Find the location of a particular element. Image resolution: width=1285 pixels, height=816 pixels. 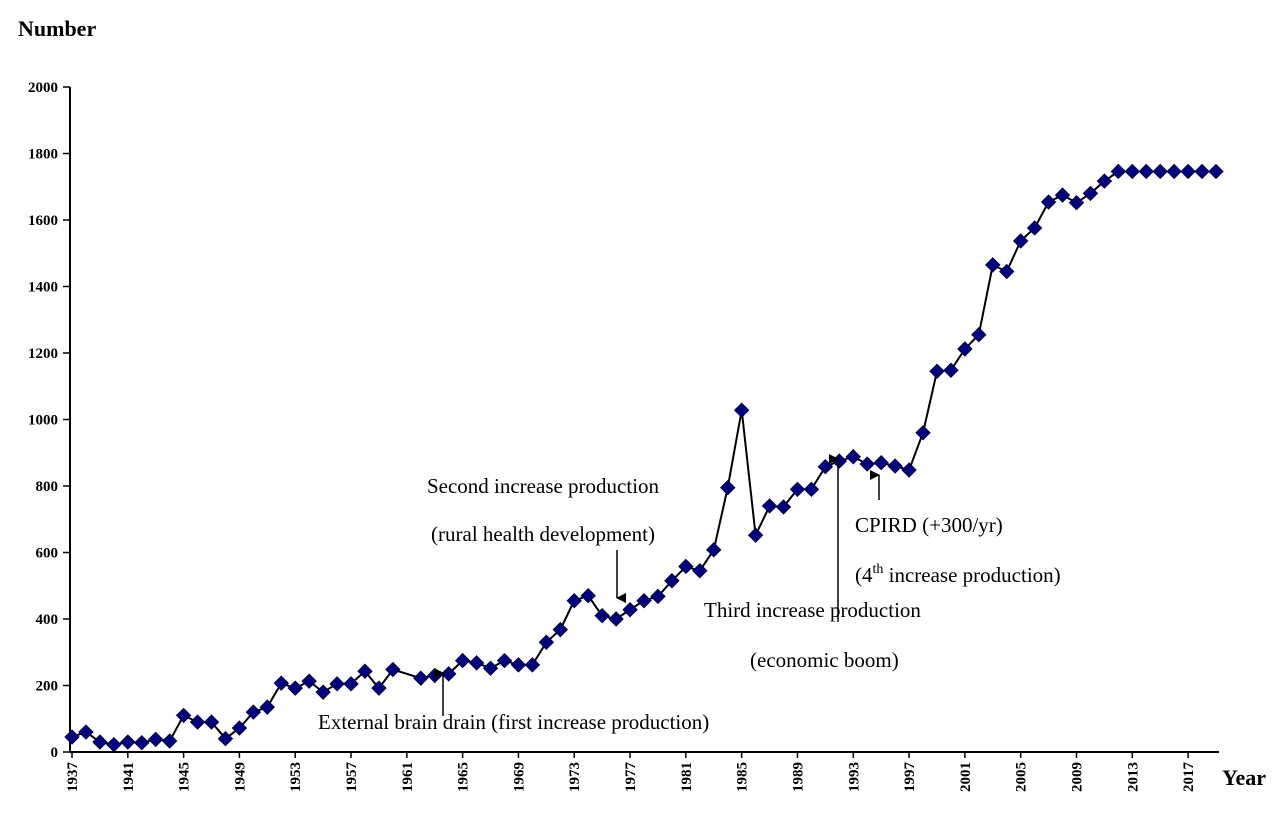

y-tick-label: 0 is located at coordinates (55, 753).